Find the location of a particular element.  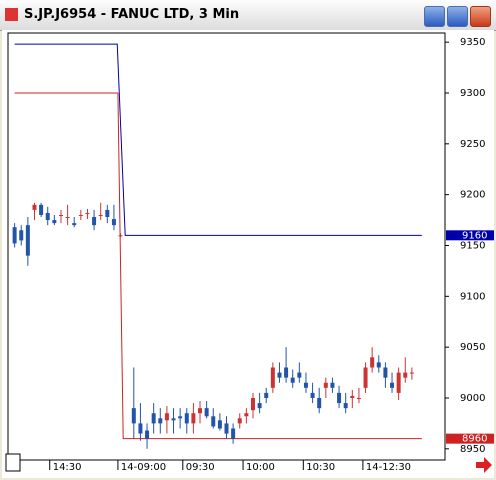

app-icon is located at coordinates (11, 14).